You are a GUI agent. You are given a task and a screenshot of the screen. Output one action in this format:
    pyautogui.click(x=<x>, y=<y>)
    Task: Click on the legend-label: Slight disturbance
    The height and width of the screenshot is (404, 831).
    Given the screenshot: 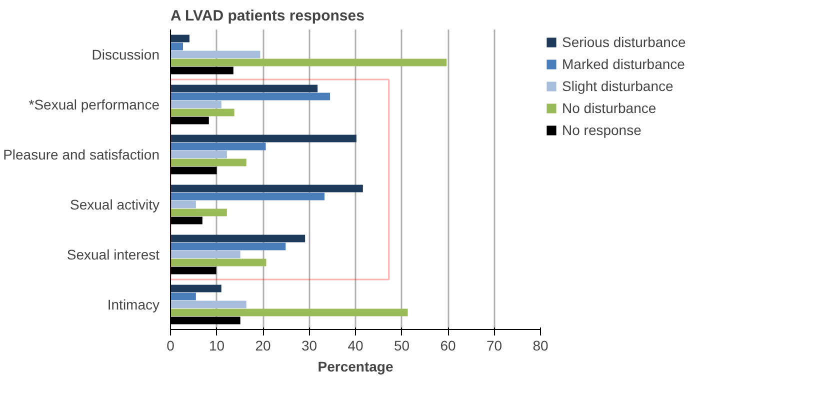 What is the action you would take?
    pyautogui.click(x=618, y=86)
    